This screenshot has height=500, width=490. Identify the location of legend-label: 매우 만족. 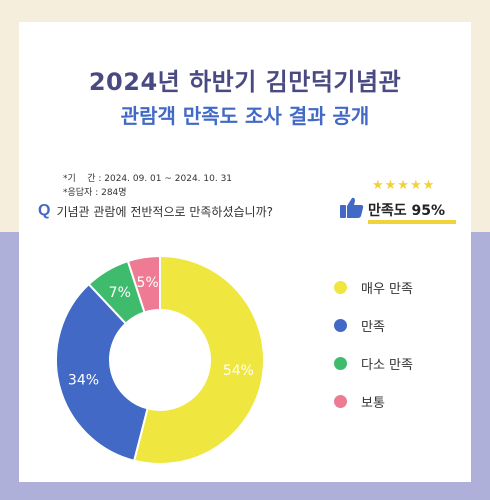
(387, 289).